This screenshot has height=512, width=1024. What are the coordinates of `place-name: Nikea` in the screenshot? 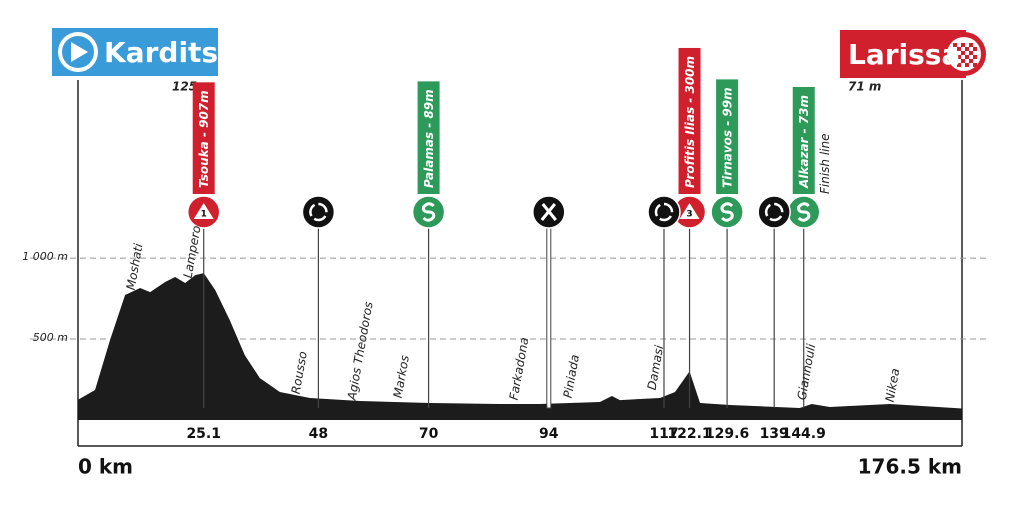 It's located at (893, 385).